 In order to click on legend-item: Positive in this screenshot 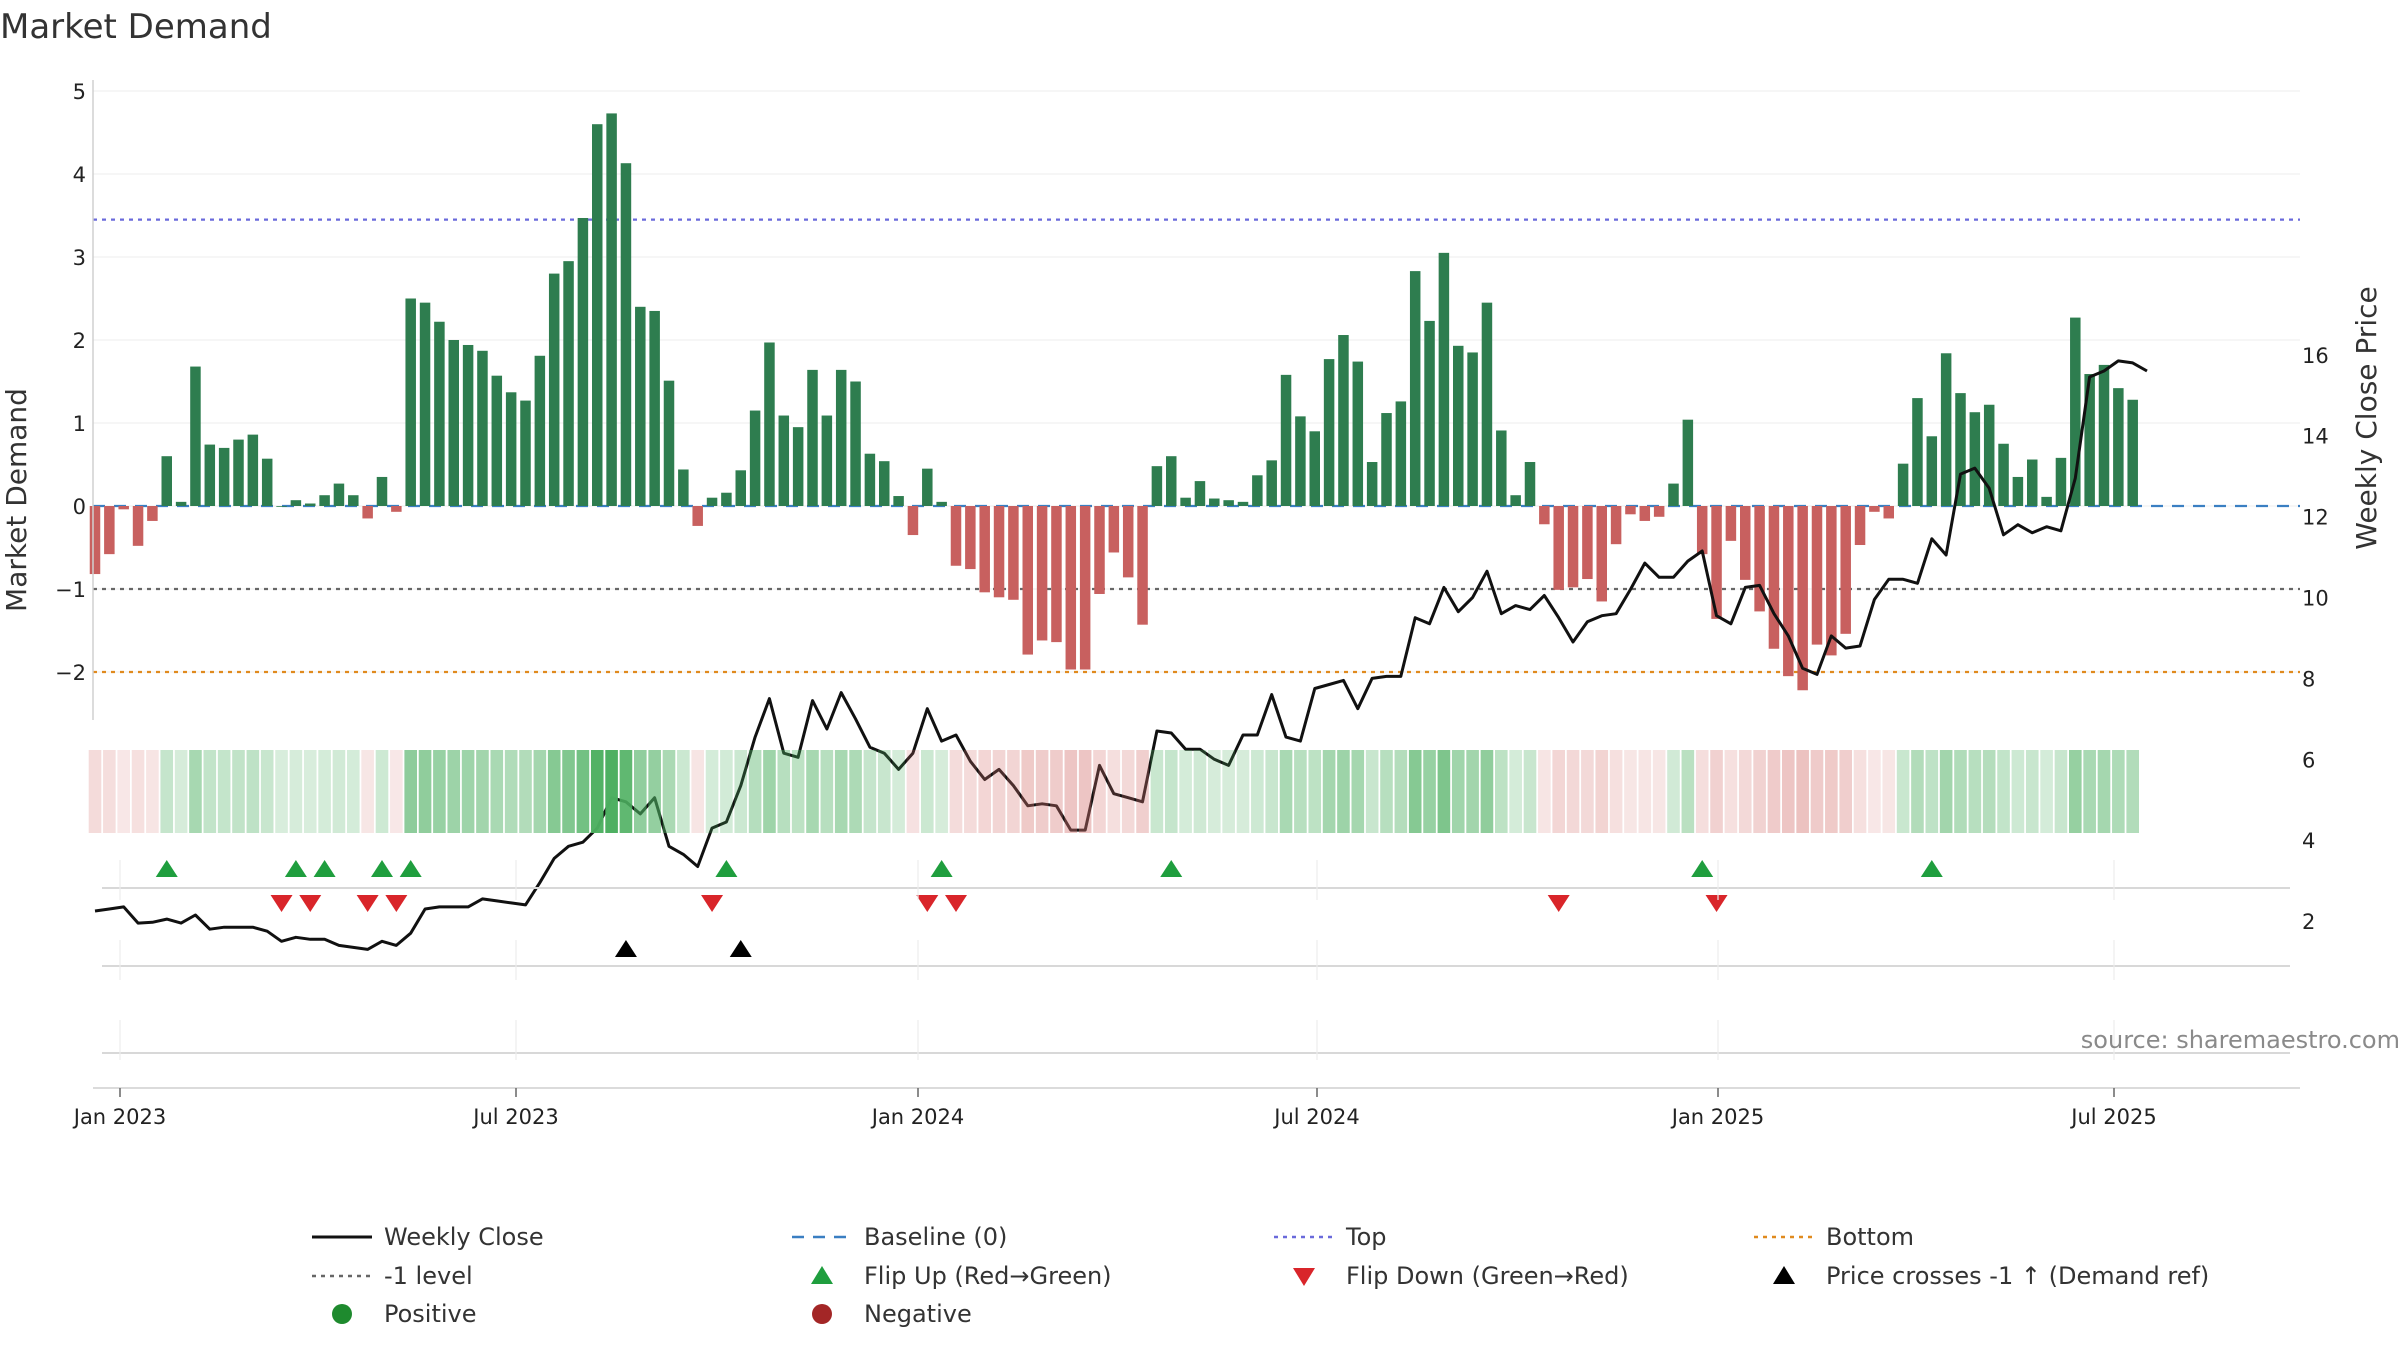, I will do `click(404, 1314)`.